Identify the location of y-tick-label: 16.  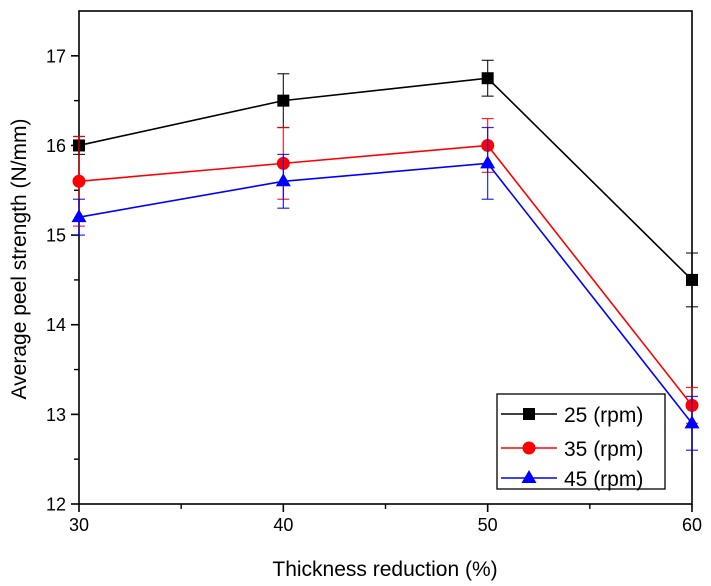
(56, 146).